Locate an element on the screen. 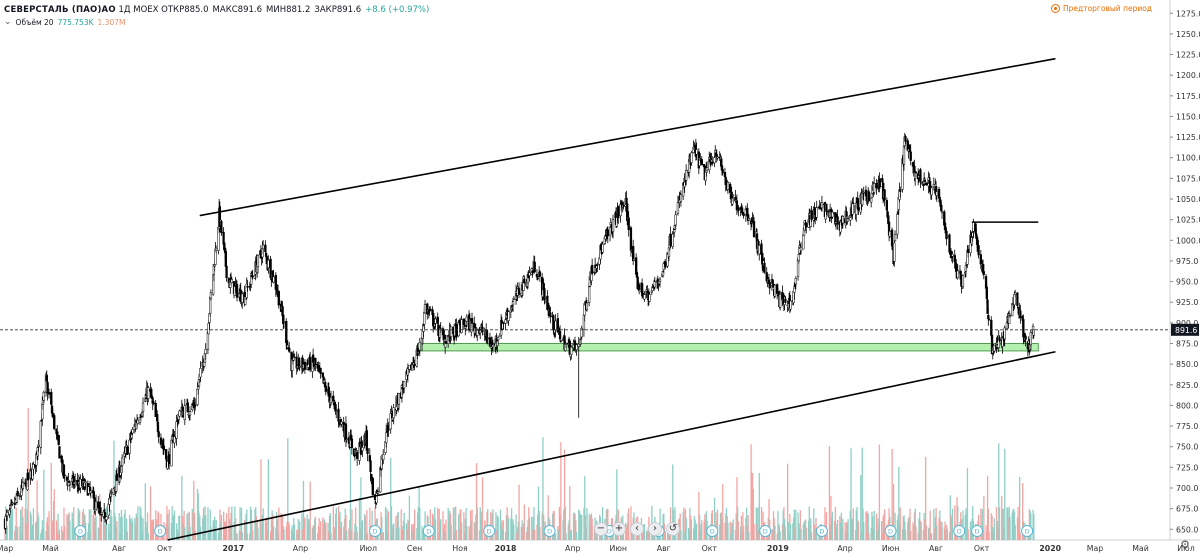 The height and width of the screenshot is (555, 1200). reset-chart-icon: ↺ is located at coordinates (673, 529).